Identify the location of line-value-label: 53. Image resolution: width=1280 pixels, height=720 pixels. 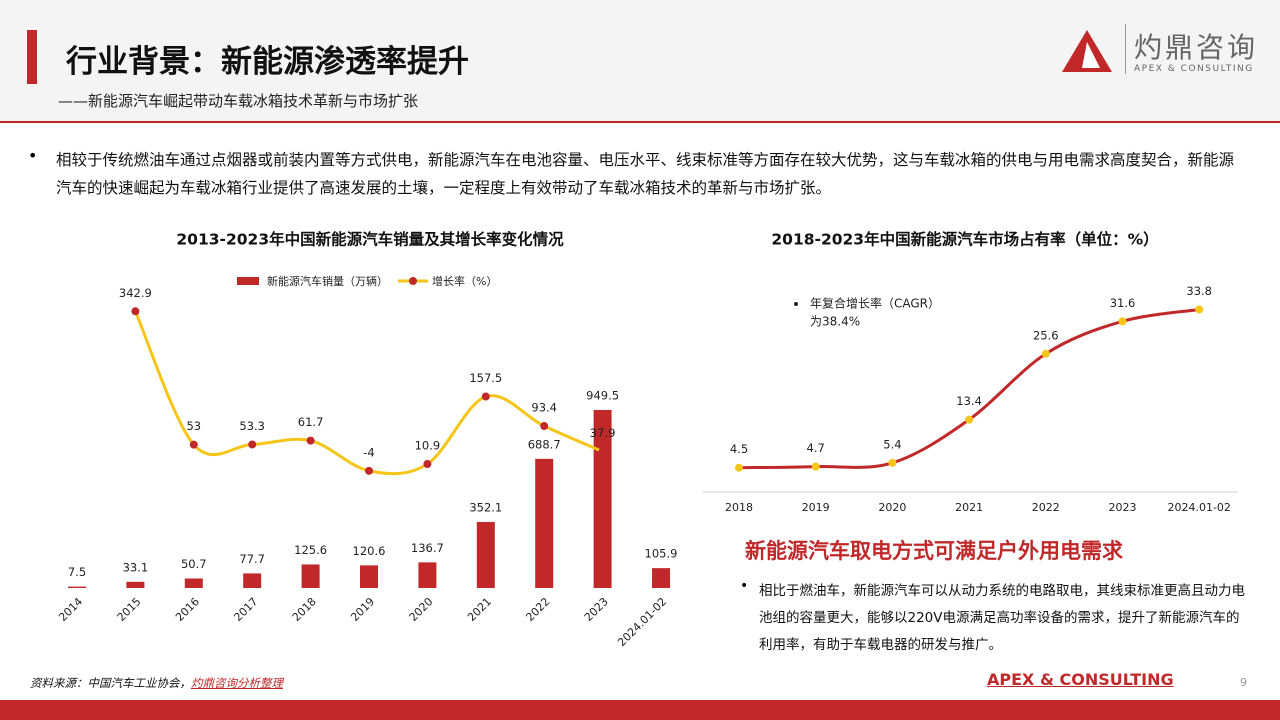
(193, 426).